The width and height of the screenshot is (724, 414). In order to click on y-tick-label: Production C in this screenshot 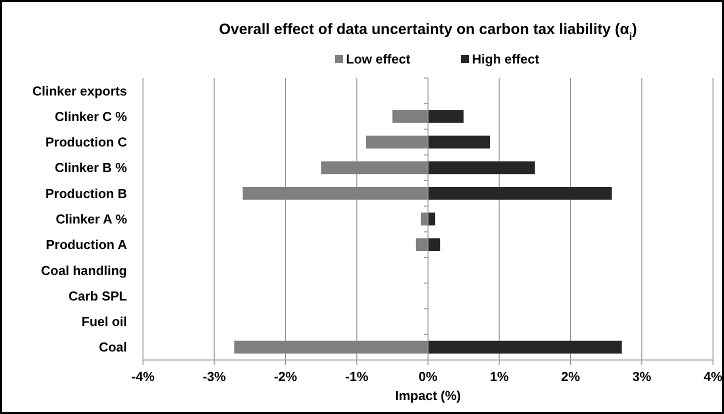, I will do `click(86, 142)`.